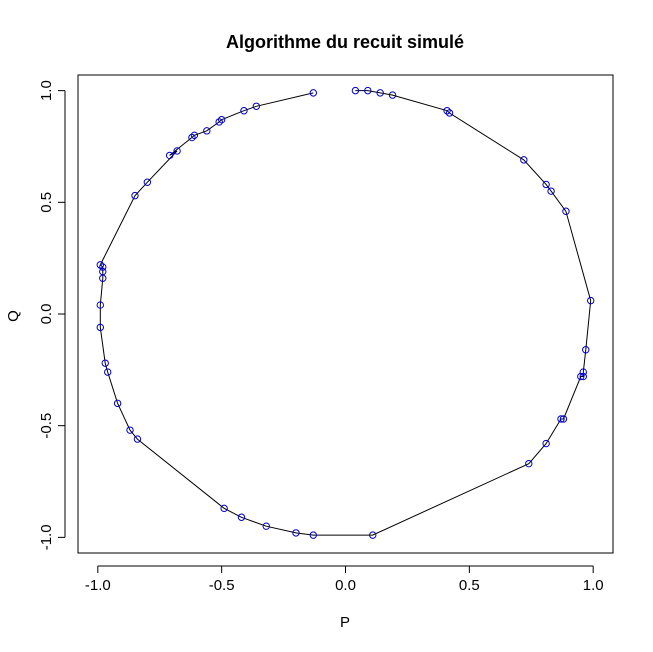 The width and height of the screenshot is (653, 652). I want to click on x-axis: -1.0 -0.5 0.0 0.5 1.0, so click(344, 579).